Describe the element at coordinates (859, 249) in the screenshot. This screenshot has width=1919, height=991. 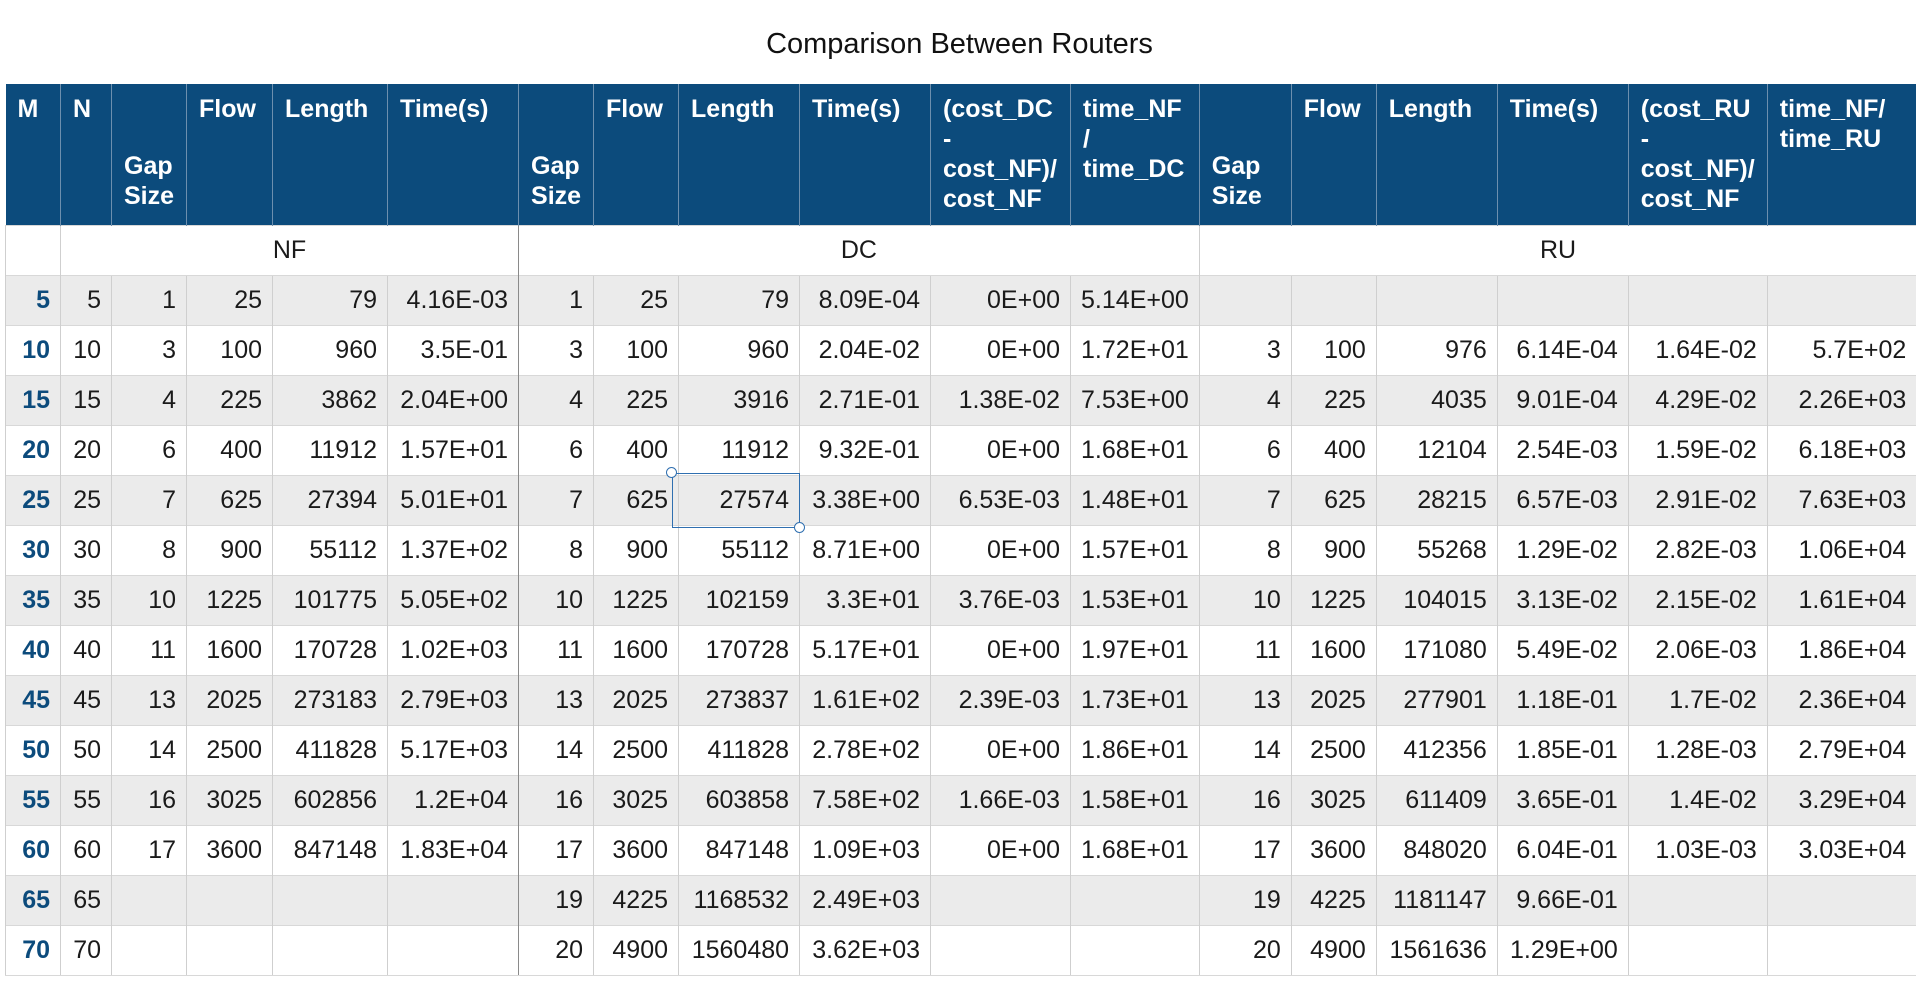
I see `group-label-dc: DC` at that location.